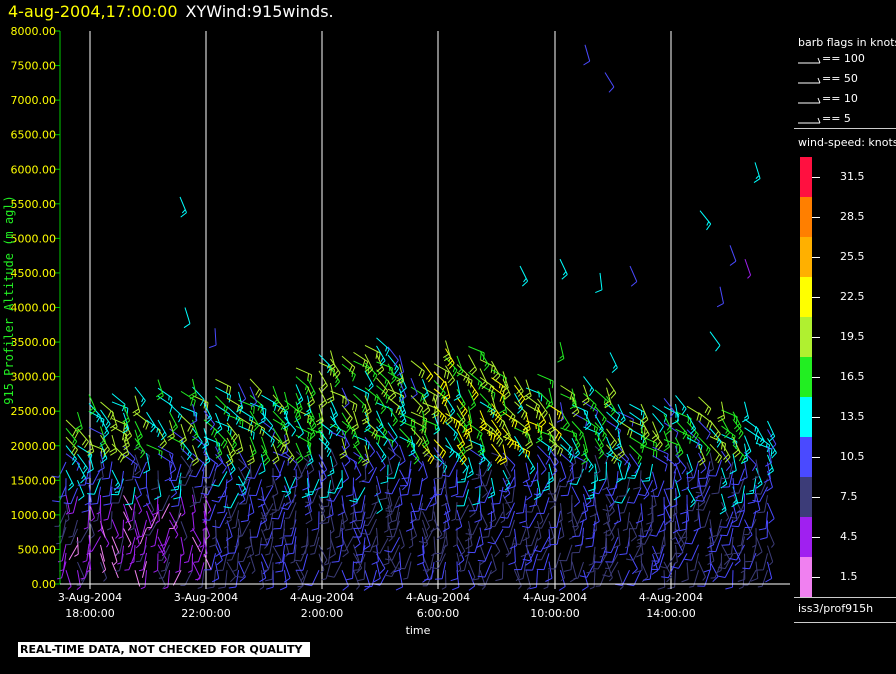 This screenshot has width=896, height=674. I want to click on colorbar-swatch, so click(806, 217).